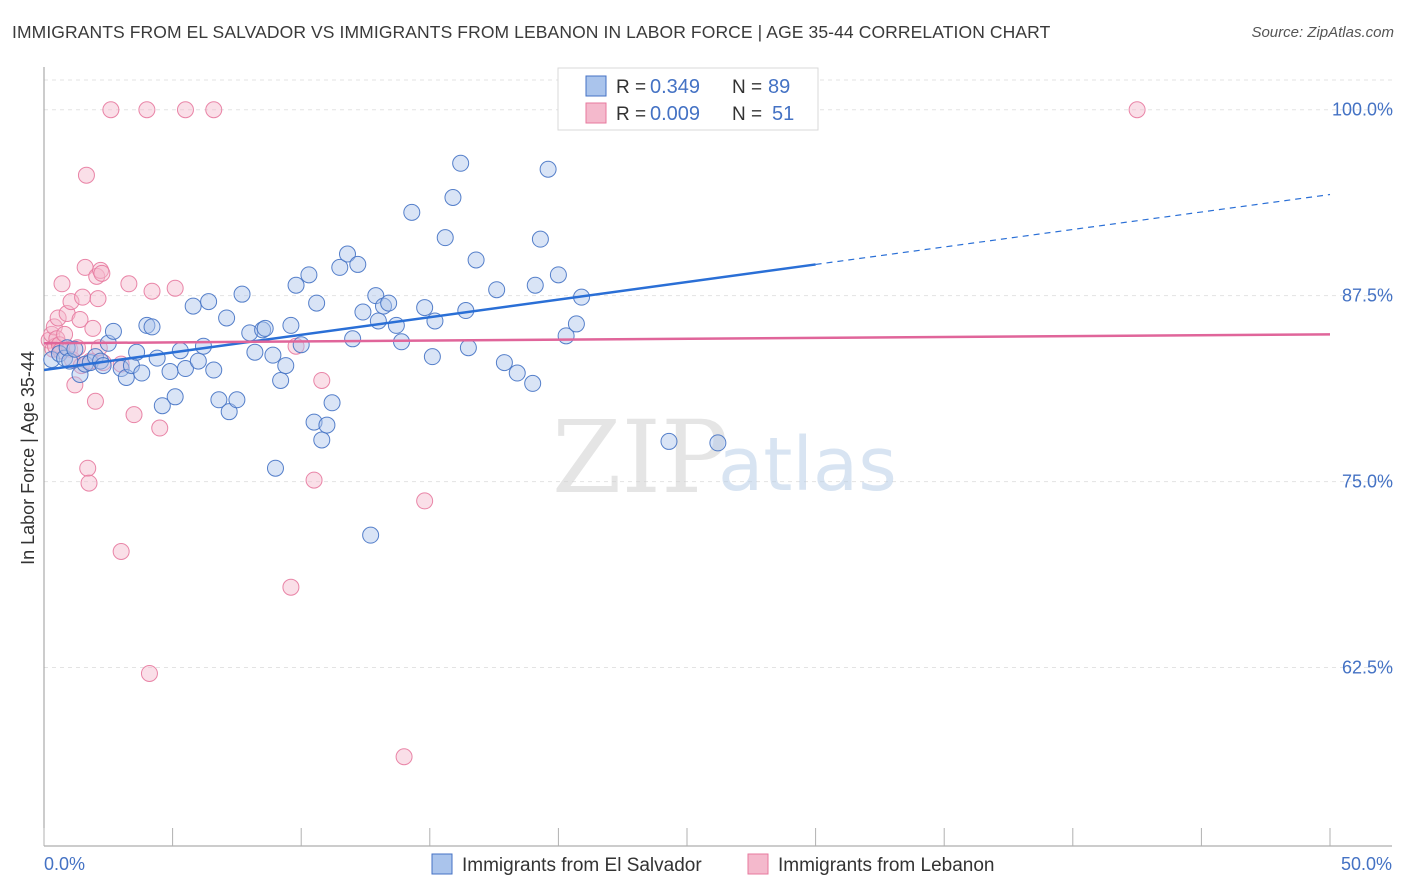 This screenshot has width=1406, height=892. What do you see at coordinates (631, 87) in the screenshot?
I see `legend-r-label-blue: R =` at bounding box center [631, 87].